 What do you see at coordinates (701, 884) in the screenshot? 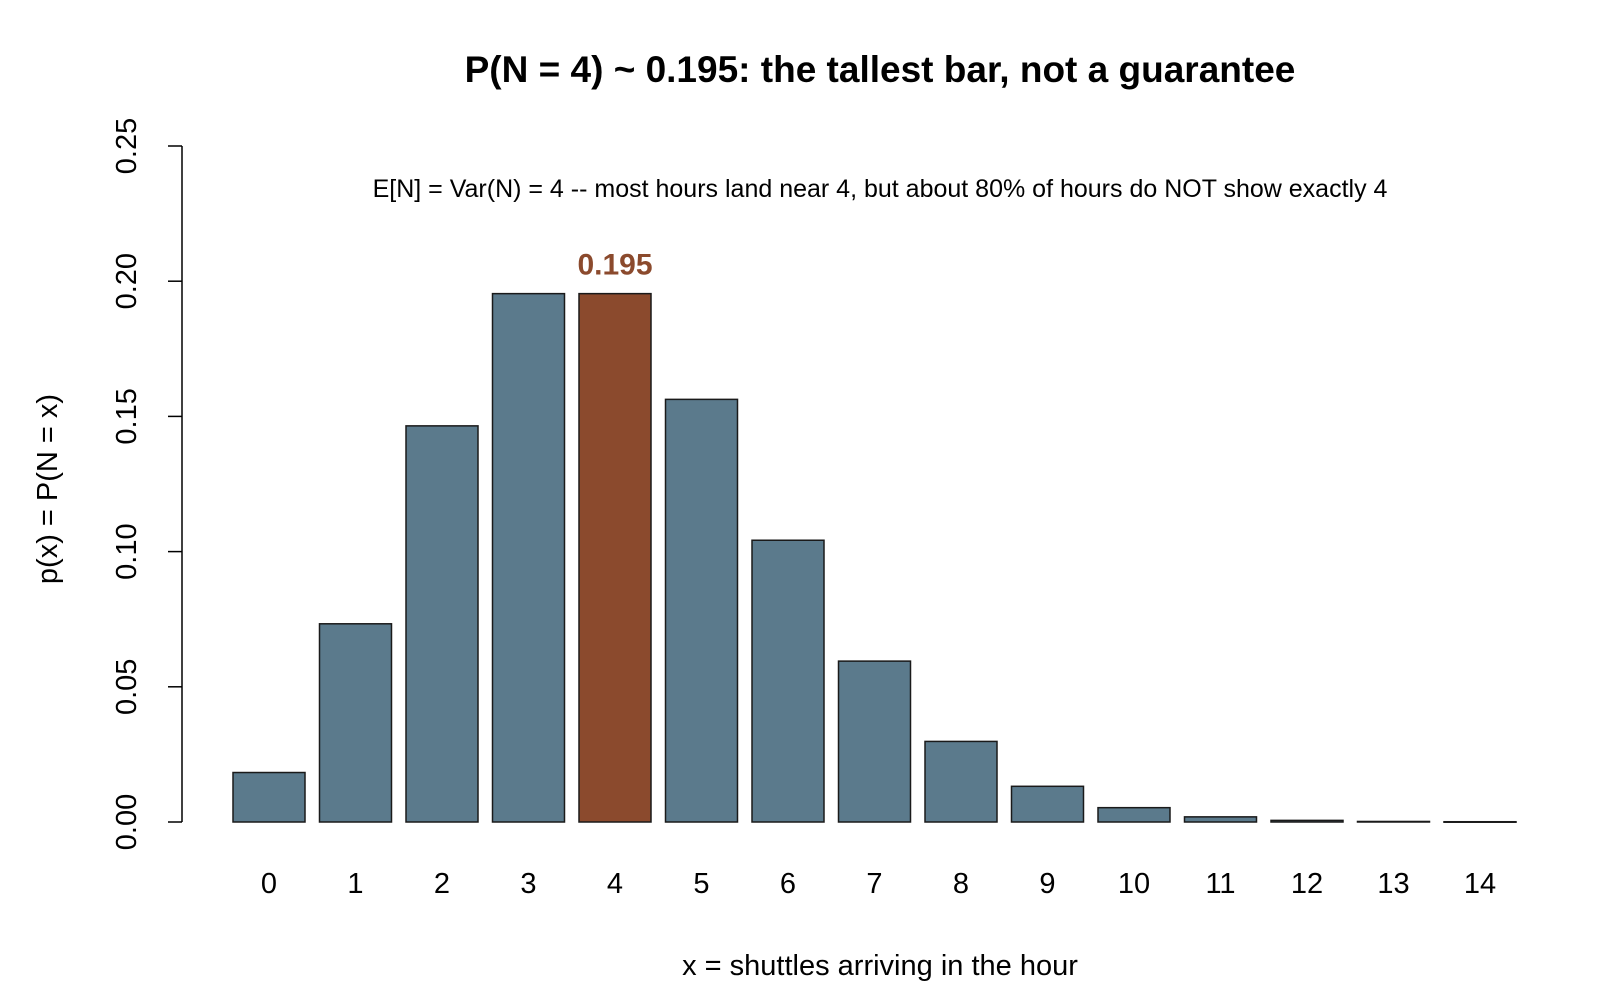
I see `x-tick-label: 5` at bounding box center [701, 884].